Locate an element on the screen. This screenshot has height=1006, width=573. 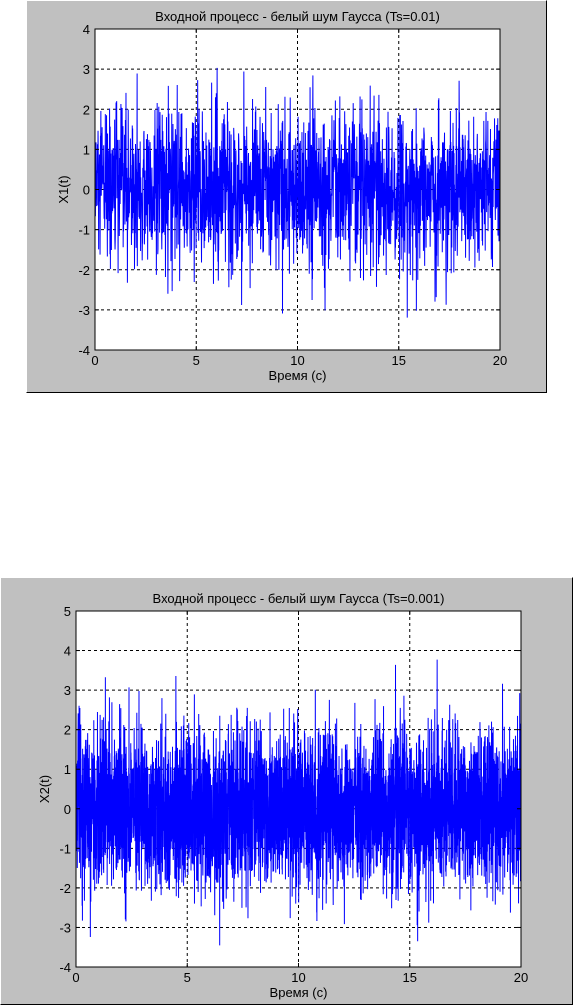
y-tick-label: 5 is located at coordinates (67, 611).